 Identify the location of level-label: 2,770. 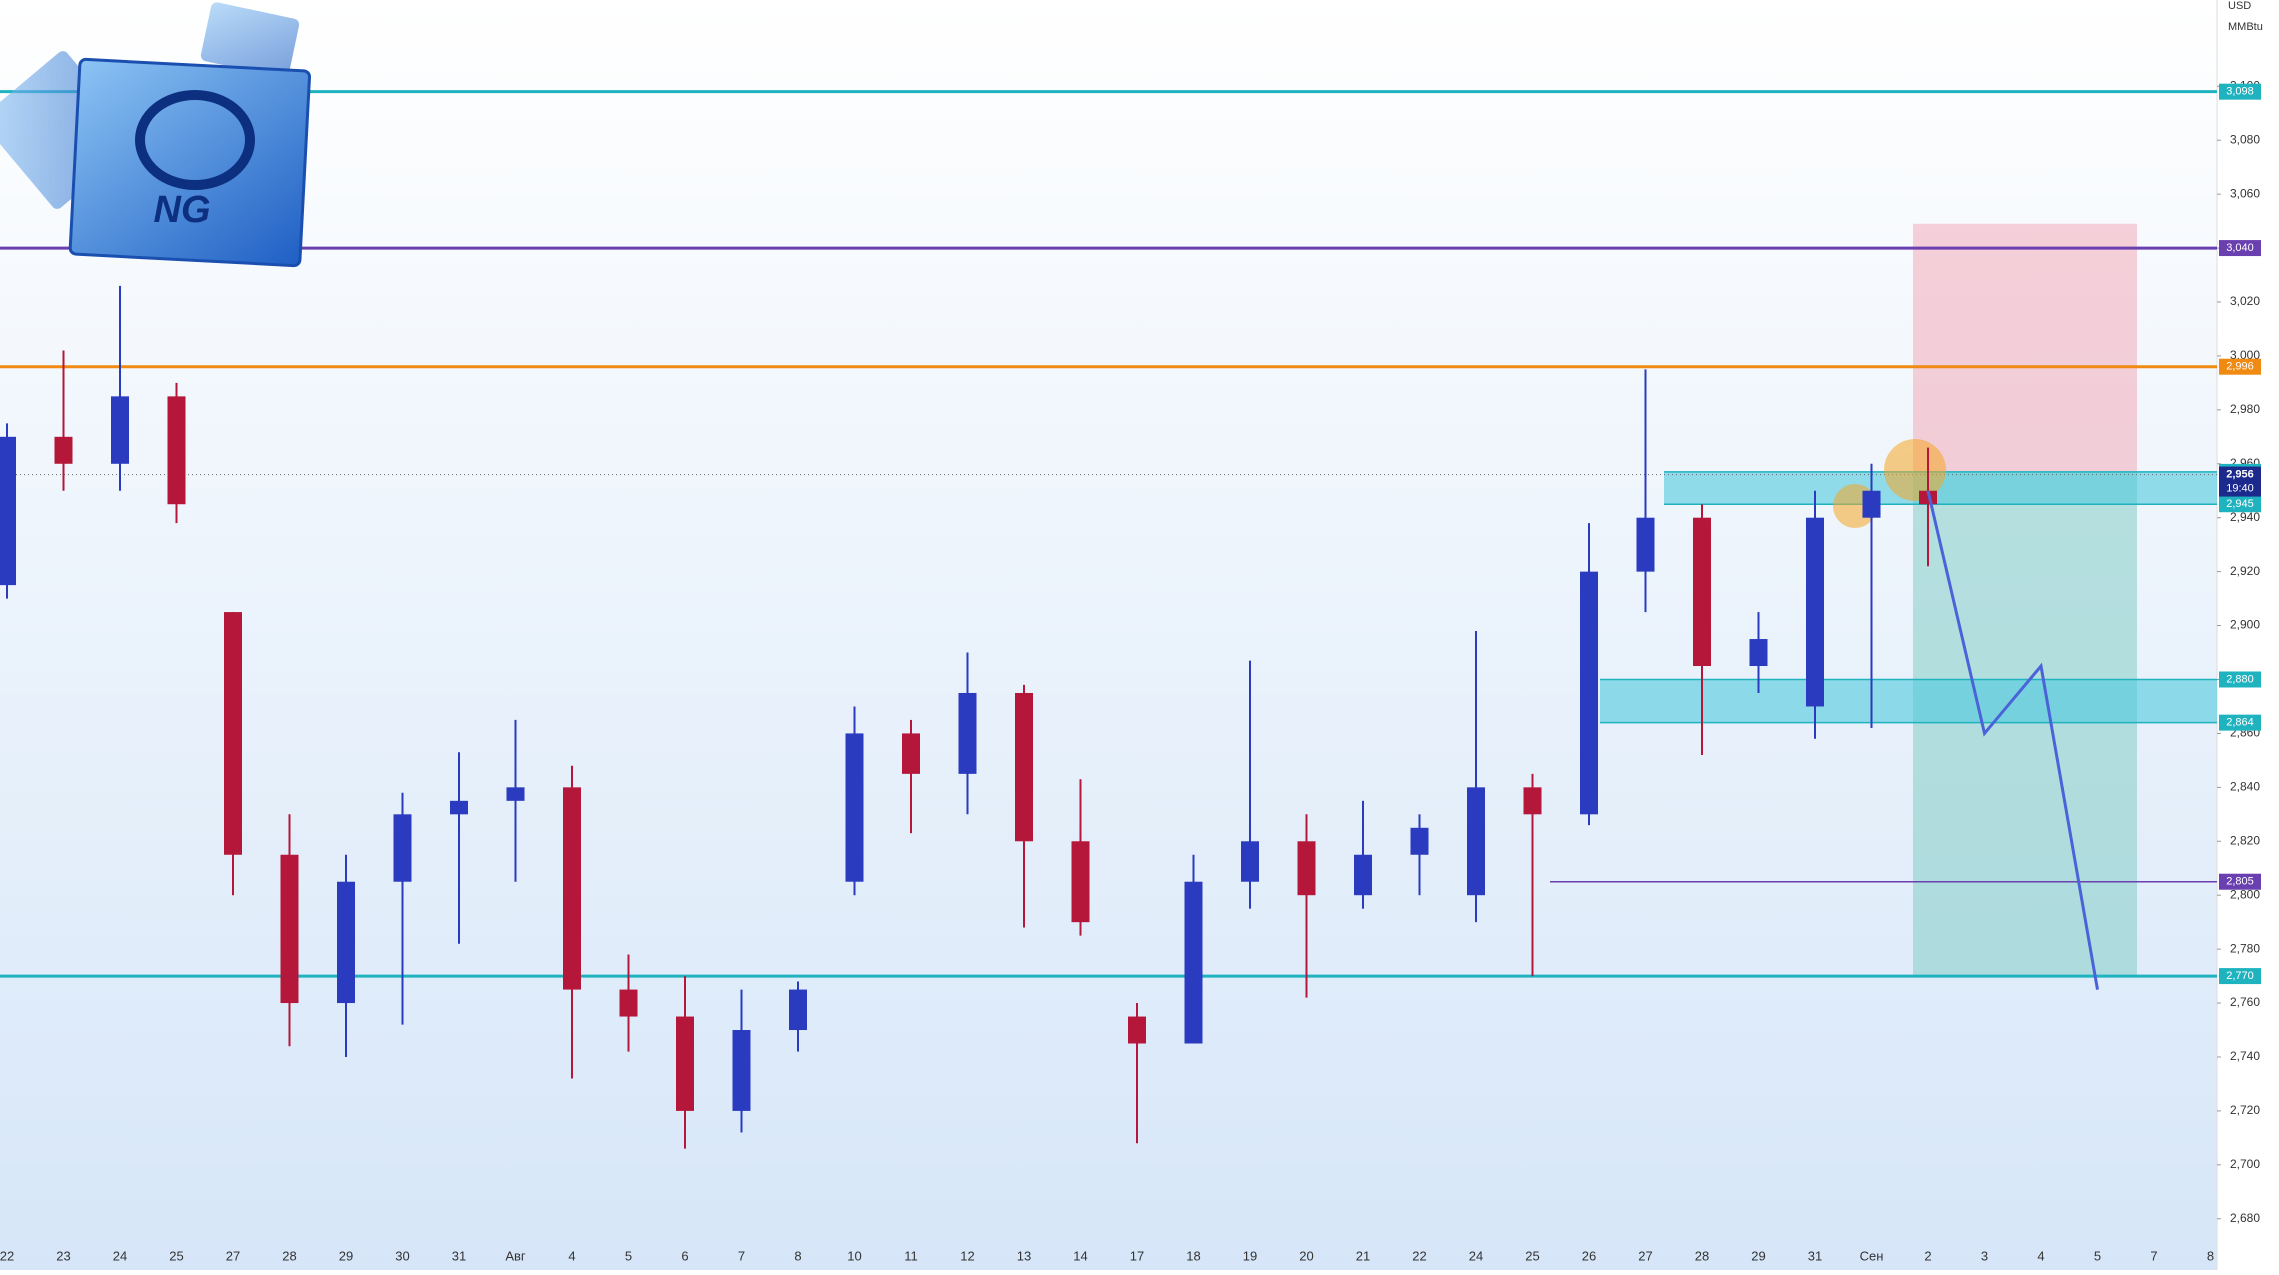
(2240, 976).